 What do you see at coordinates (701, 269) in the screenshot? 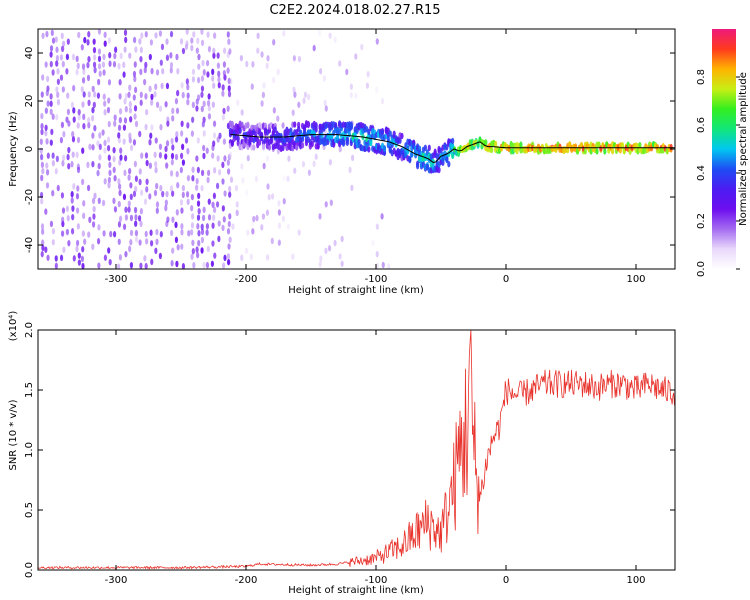
I see `colorbar-tick-label: 0.0` at bounding box center [701, 269].